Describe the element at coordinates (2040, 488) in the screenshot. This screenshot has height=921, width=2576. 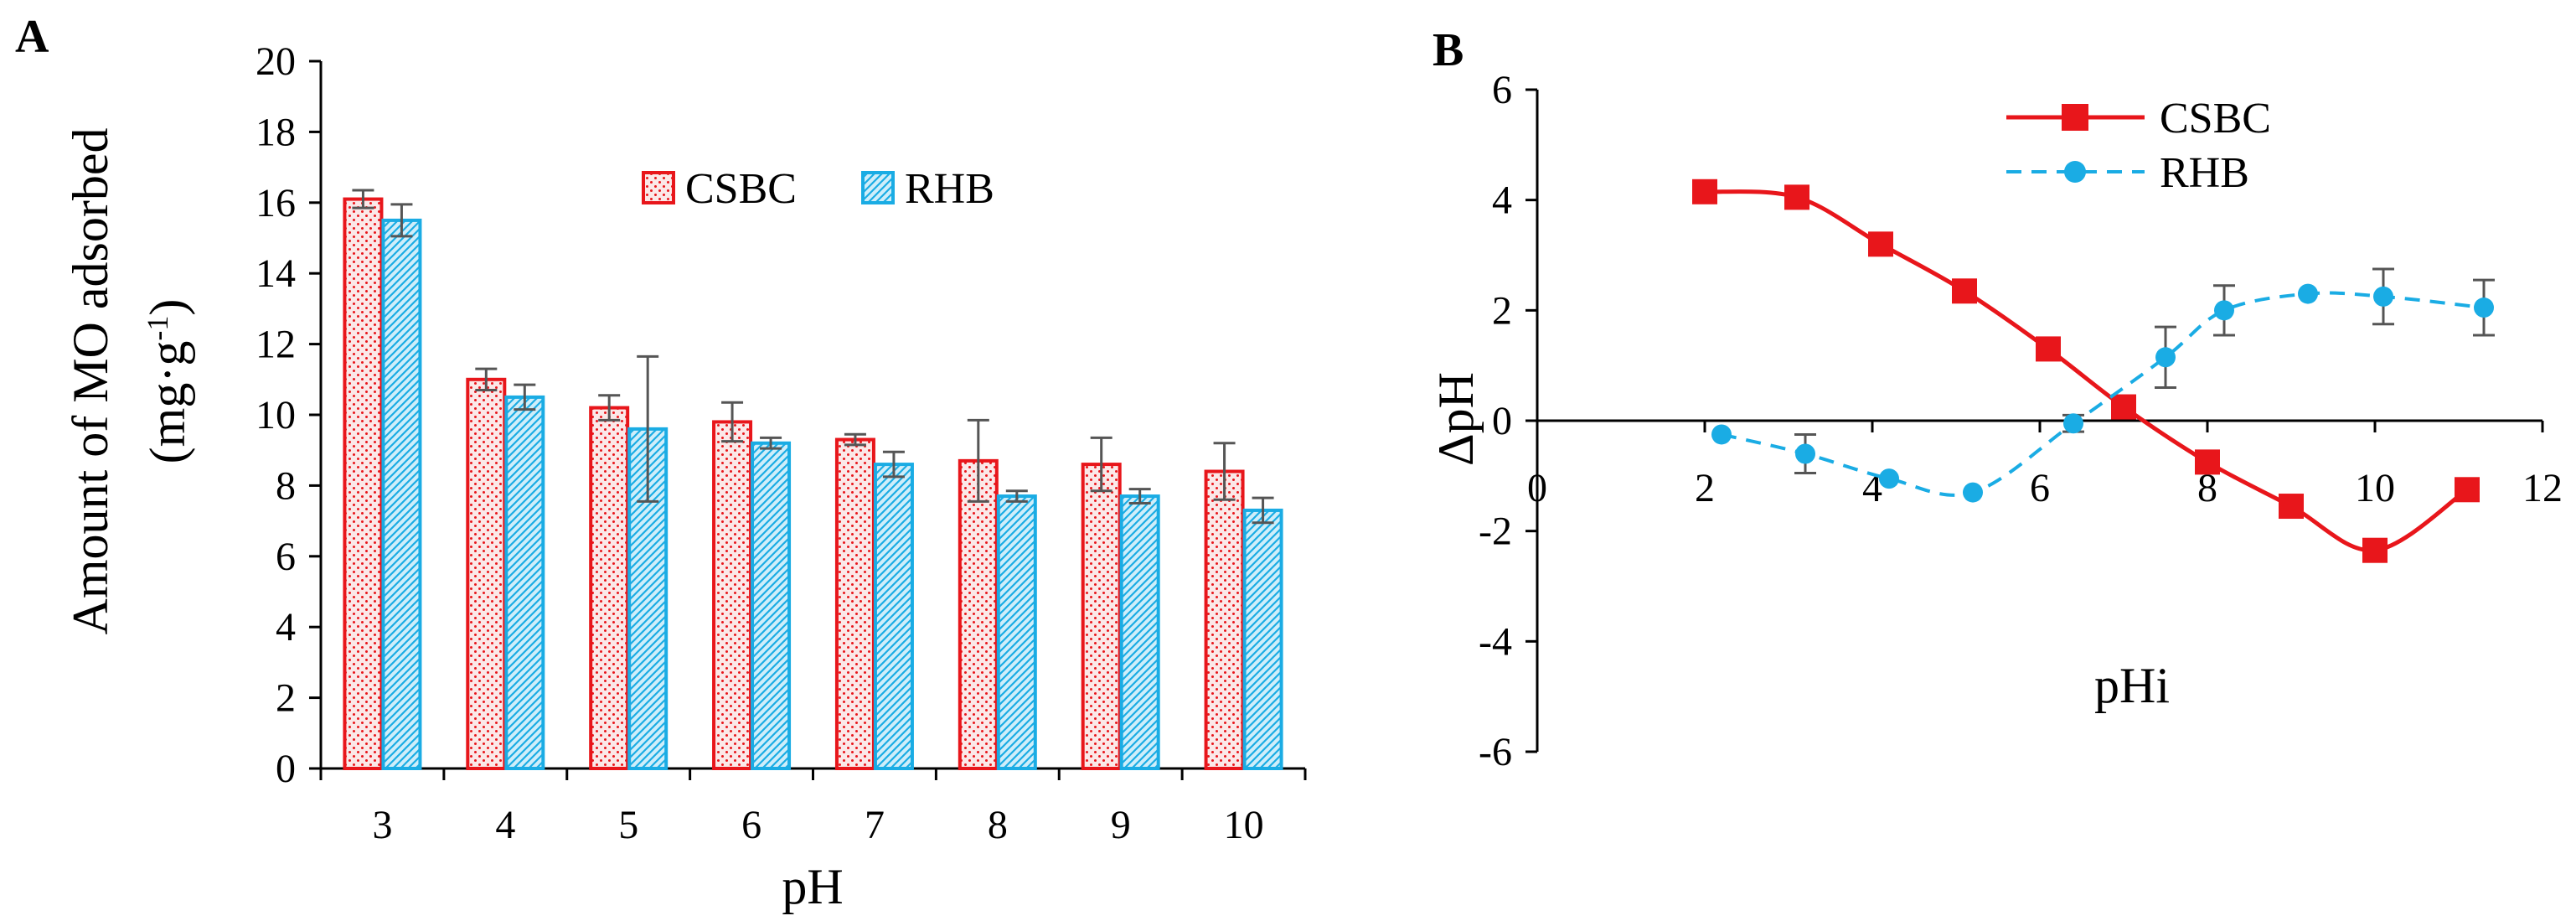
I see `panel-b-x-tick-label: 6` at that location.